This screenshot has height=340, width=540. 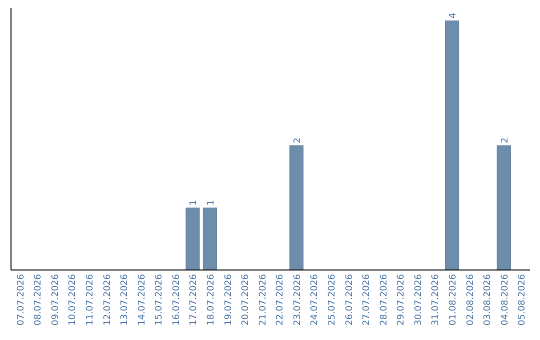 What do you see at coordinates (159, 300) in the screenshot?
I see `x-tick-label: 15.07.2026` at bounding box center [159, 300].